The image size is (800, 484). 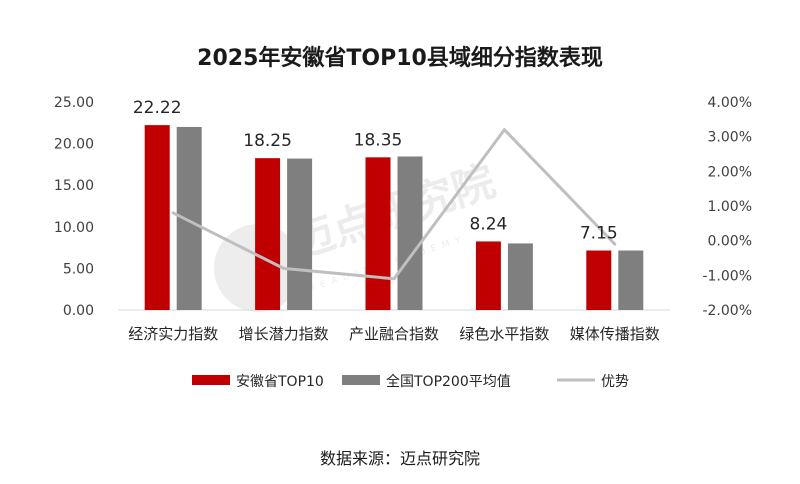 I want to click on watermark-text: 迈点研究院, so click(x=393, y=212).